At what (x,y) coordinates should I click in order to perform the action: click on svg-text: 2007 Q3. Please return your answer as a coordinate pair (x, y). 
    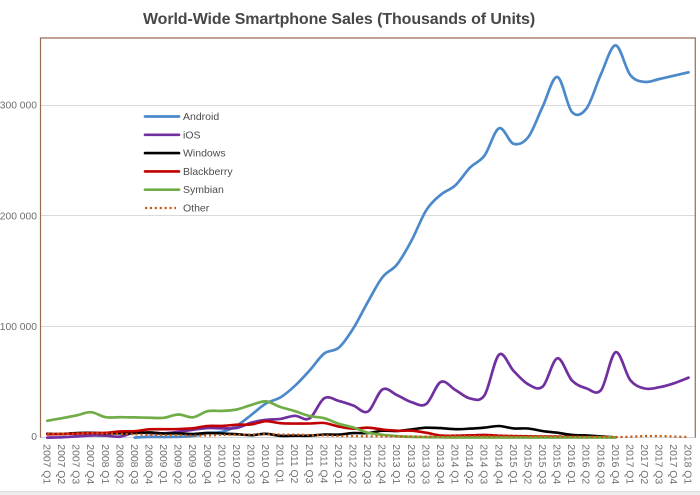
    Looking at the image, I should click on (75, 464).